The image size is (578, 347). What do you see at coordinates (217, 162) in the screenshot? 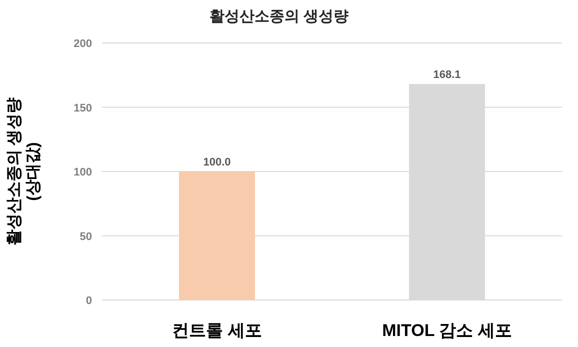
I see `data-label: 100.0` at bounding box center [217, 162].